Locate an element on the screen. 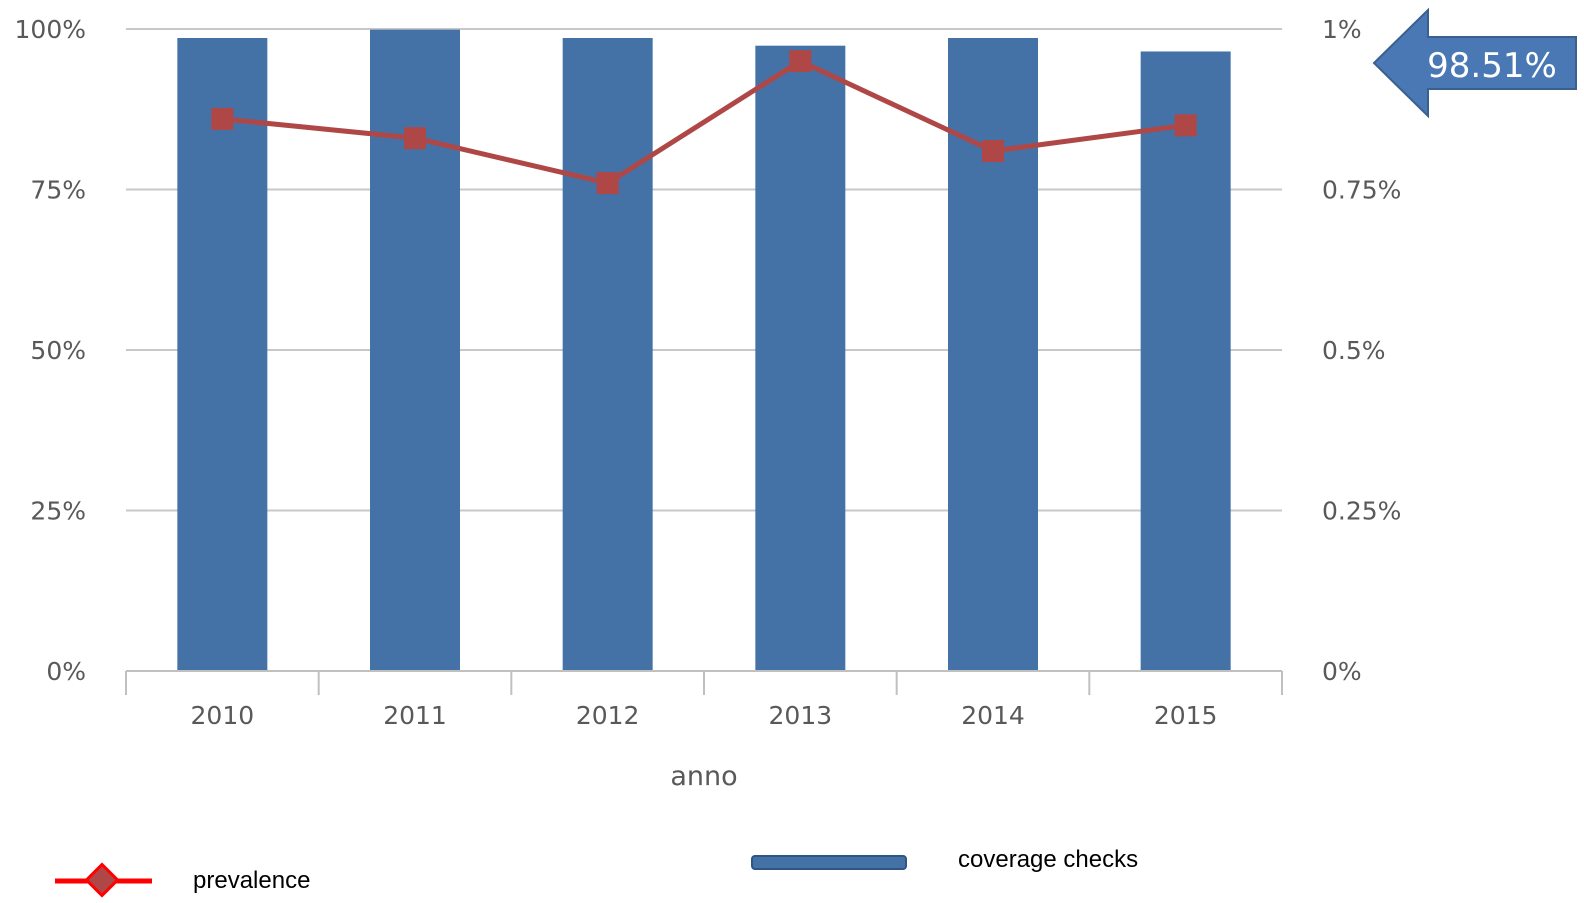  prevalence-line-series is located at coordinates (704, 122).